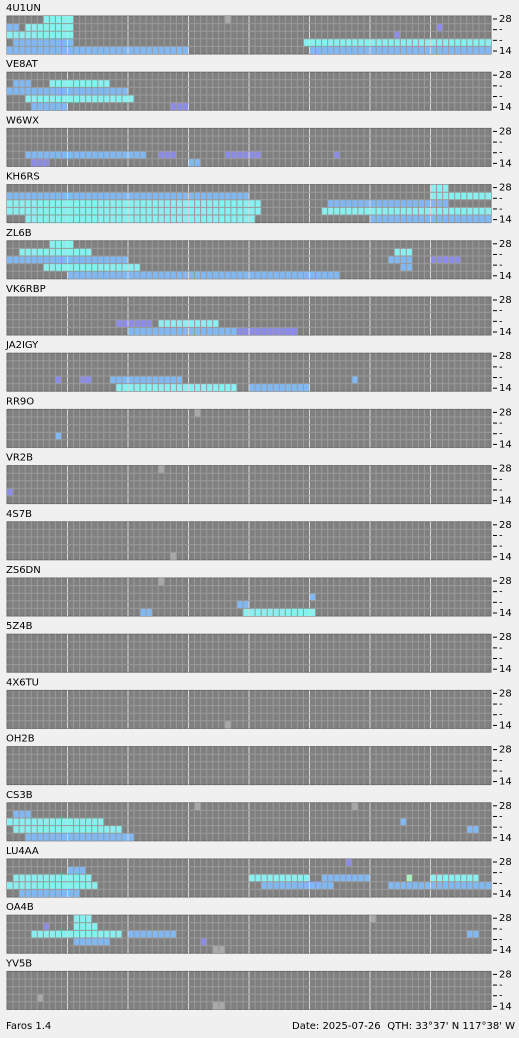 The width and height of the screenshot is (519, 1038). What do you see at coordinates (451, 1026) in the screenshot?
I see `qth: QTH: 33°37' N 117°38' W` at bounding box center [451, 1026].